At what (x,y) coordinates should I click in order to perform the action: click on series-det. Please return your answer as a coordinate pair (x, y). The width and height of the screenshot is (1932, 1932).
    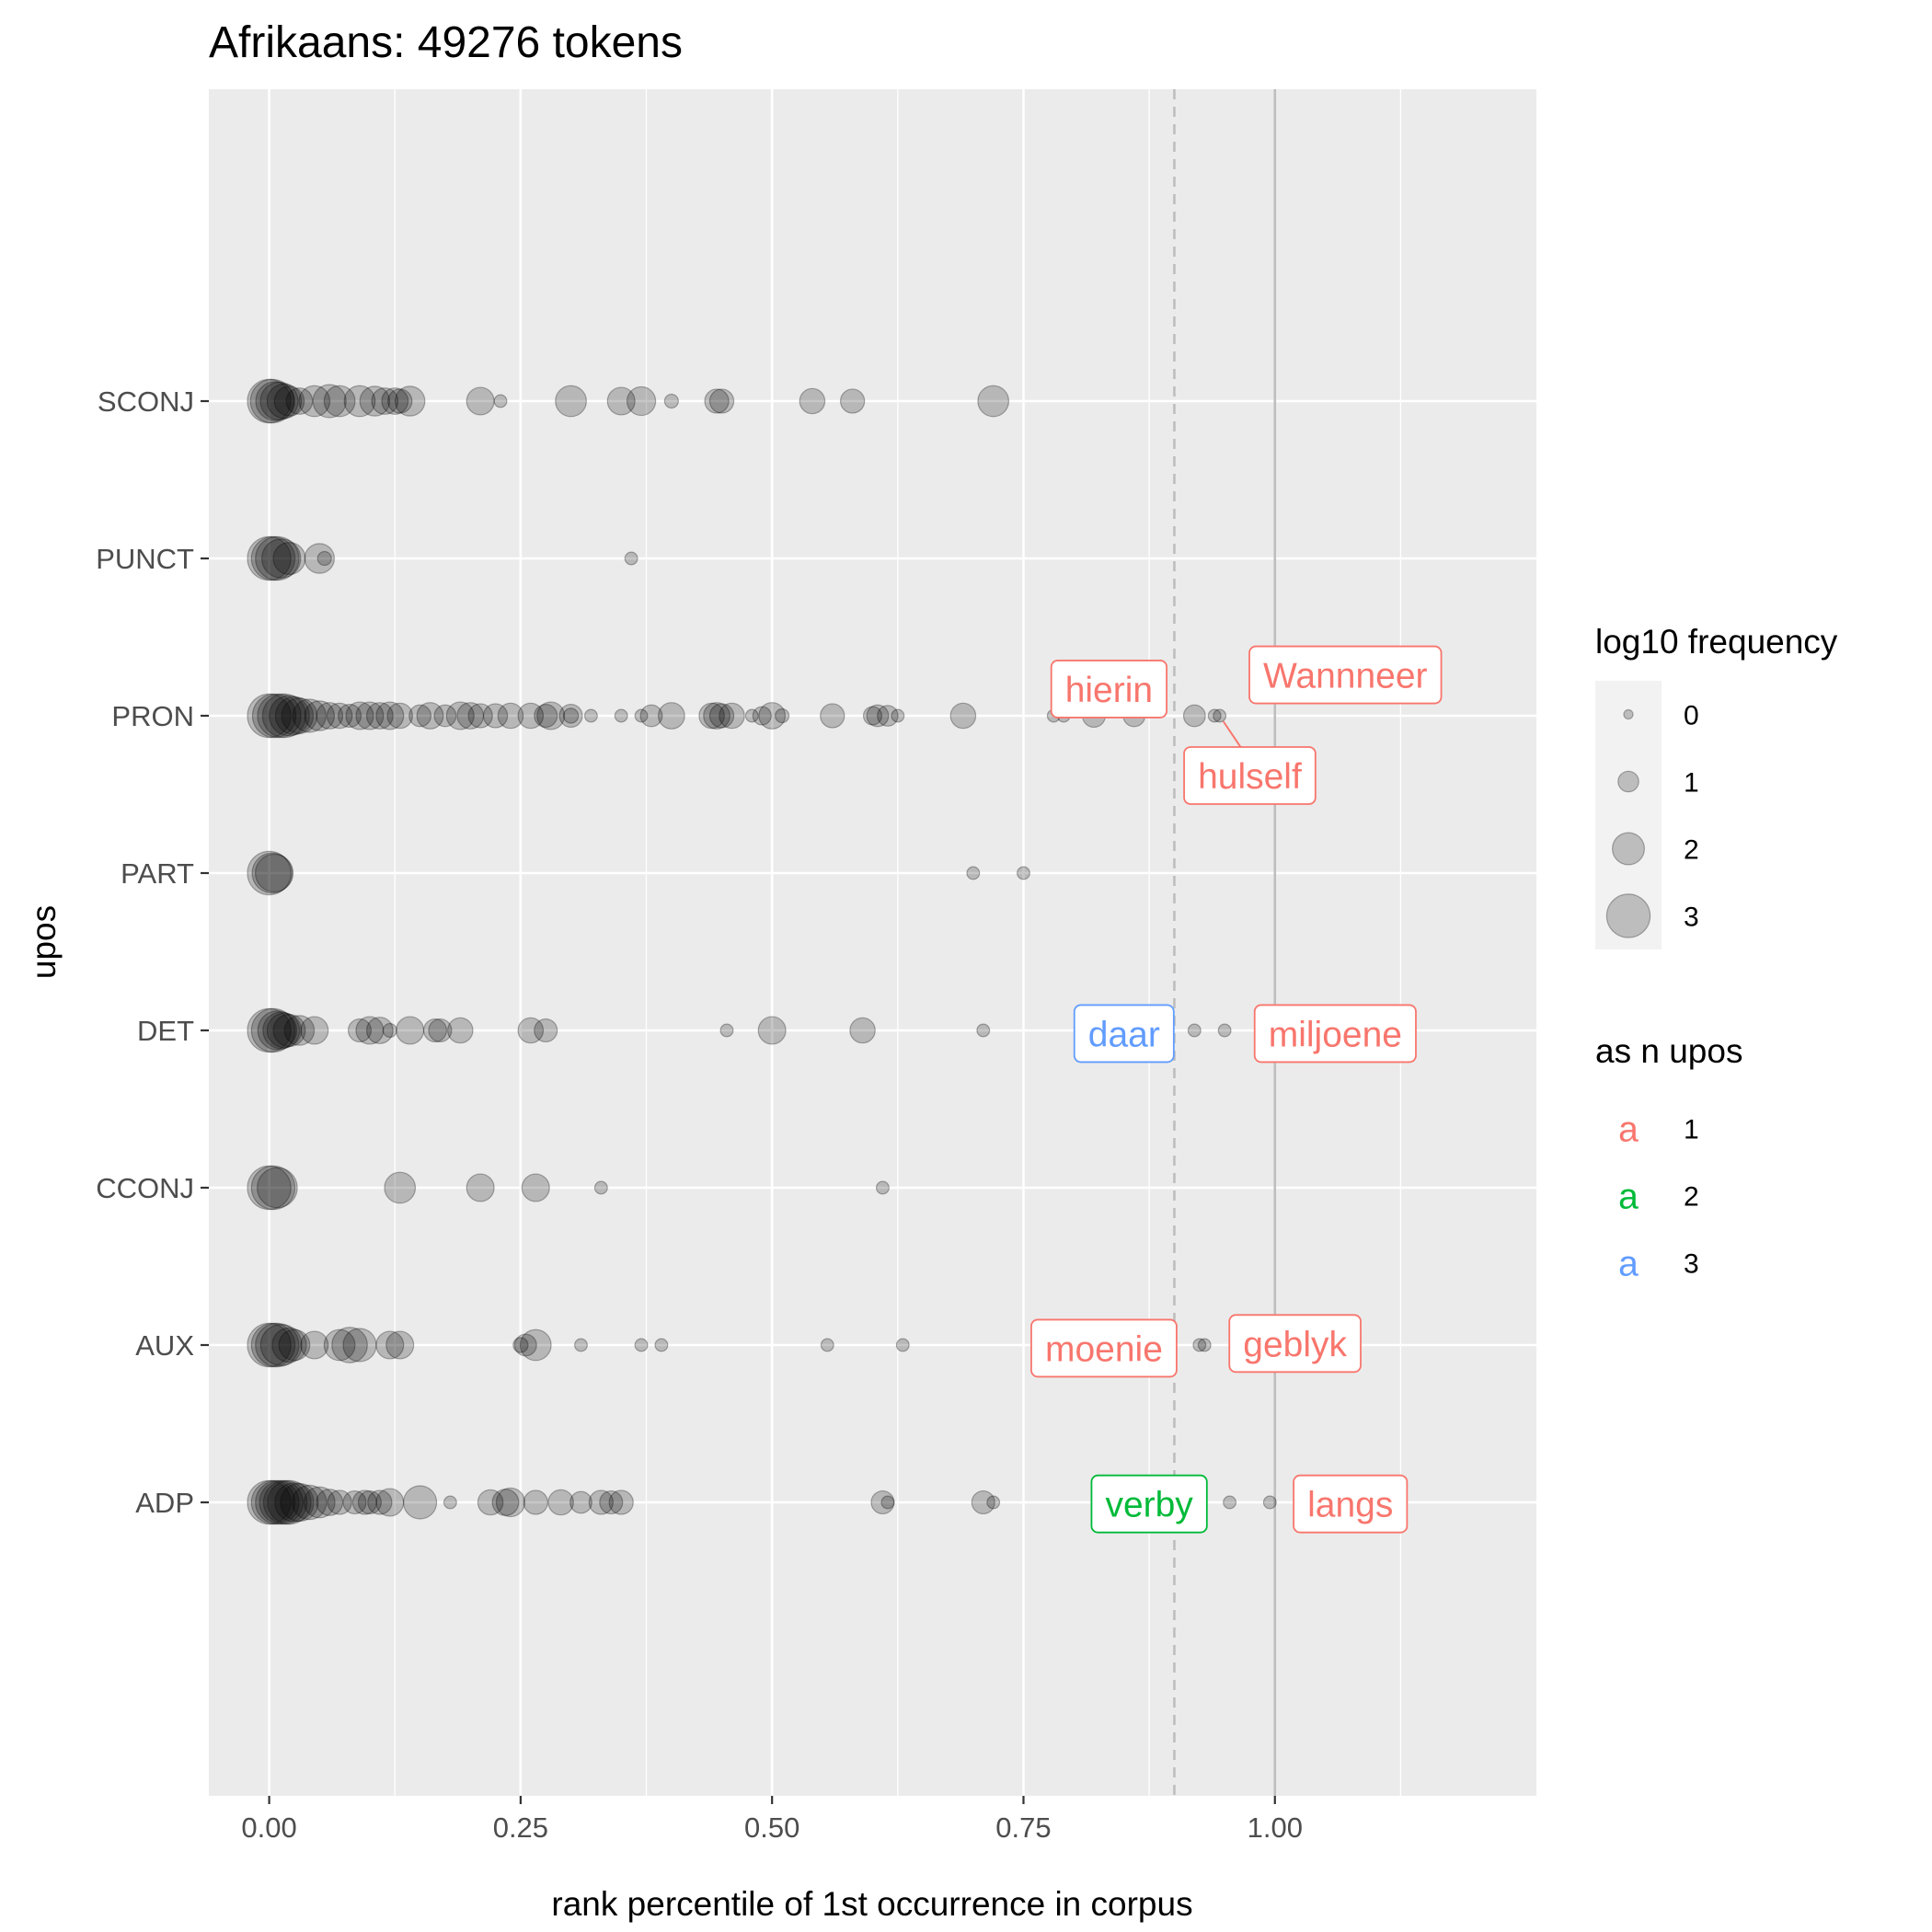
    Looking at the image, I should click on (739, 1030).